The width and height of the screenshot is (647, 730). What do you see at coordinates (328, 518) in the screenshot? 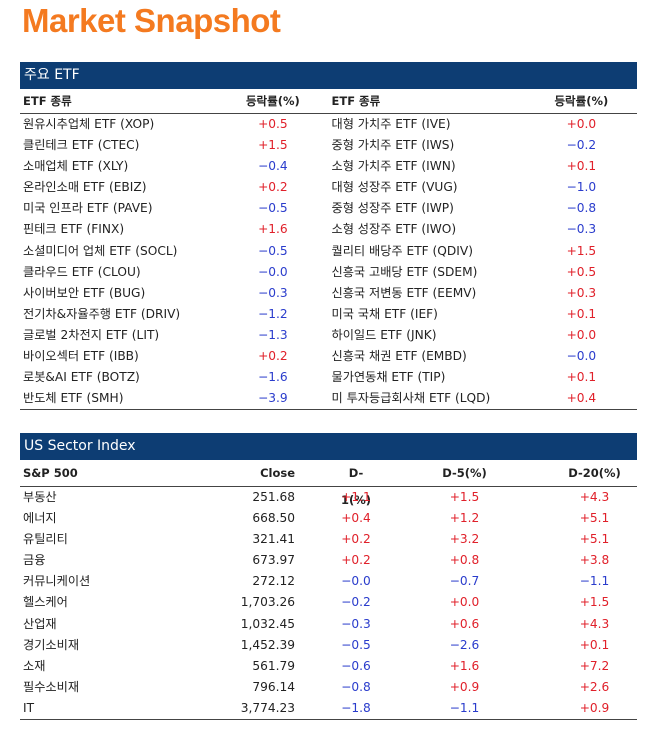
I see `table-row: 에너지 668.50 +0.4 +1.2 +5.1` at bounding box center [328, 518].